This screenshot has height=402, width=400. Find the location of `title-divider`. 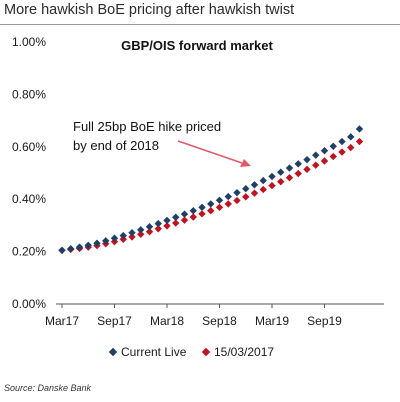

title-divider is located at coordinates (200, 24).